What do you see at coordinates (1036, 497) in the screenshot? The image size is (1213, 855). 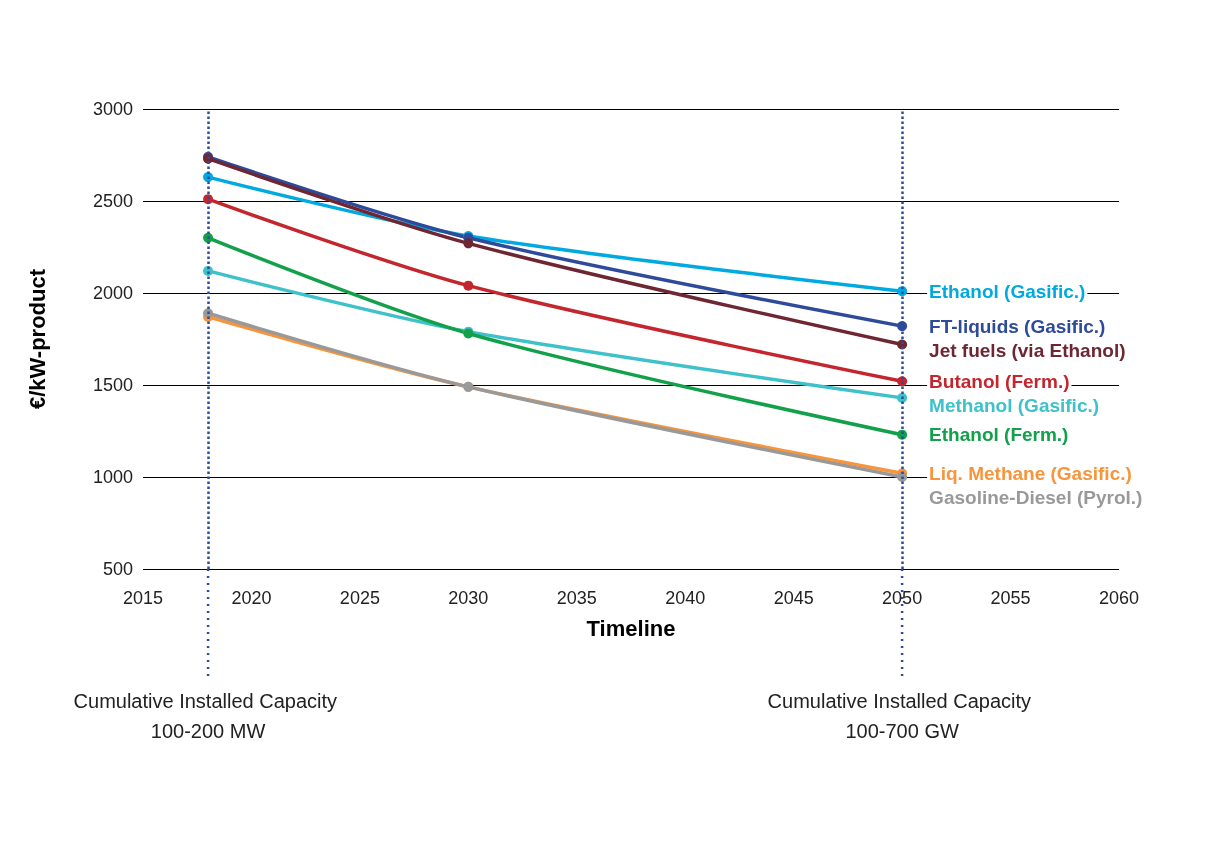 I see `series-label: Gasoline-Diesel (Pyrol.)` at bounding box center [1036, 497].